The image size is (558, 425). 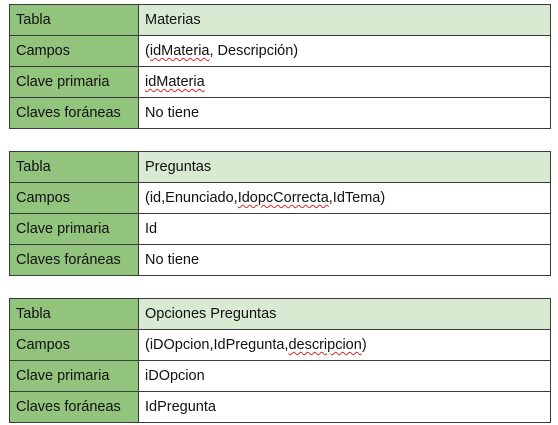 I want to click on header-value-cell: Preguntas, so click(x=344, y=167).